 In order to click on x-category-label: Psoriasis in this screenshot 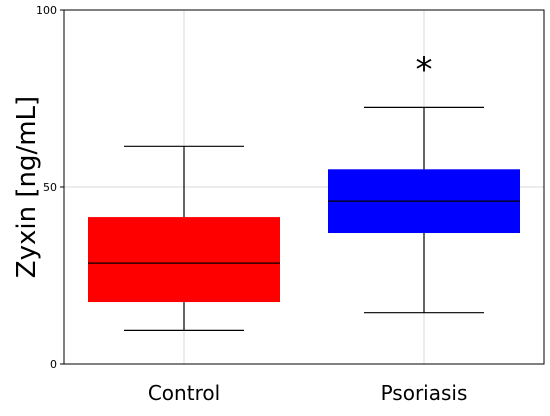, I will do `click(424, 393)`.